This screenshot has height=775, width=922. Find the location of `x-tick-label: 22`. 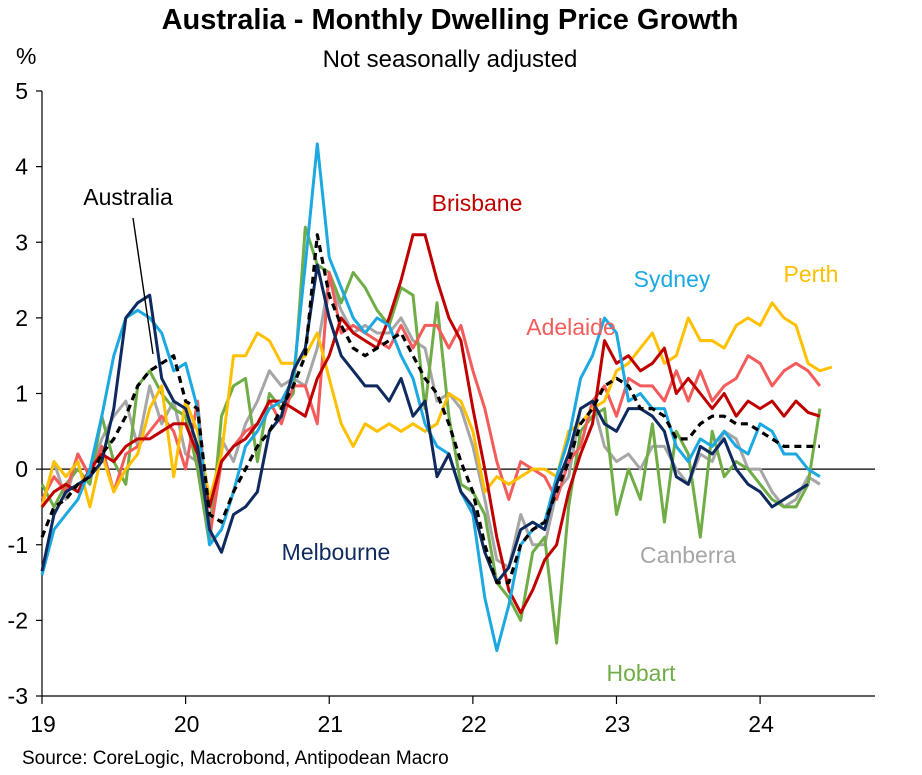

x-tick-label: 22 is located at coordinates (474, 724).